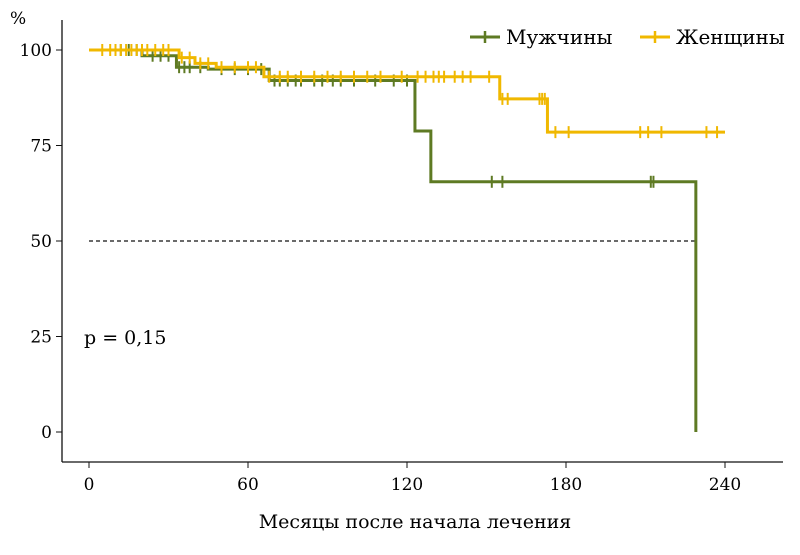 Image resolution: width=800 pixels, height=555 pixels. I want to click on legend: Мужчины Женщины, so click(627, 37).